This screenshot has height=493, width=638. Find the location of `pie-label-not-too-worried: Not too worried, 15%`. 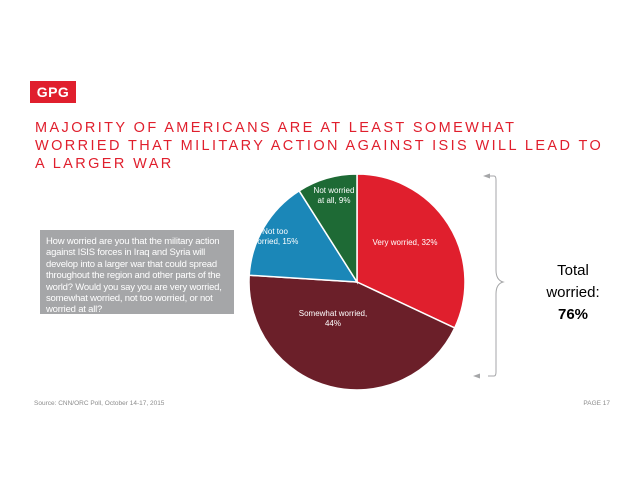

pie-label-not-too-worried: Not too worried, 15% is located at coordinates (275, 236).